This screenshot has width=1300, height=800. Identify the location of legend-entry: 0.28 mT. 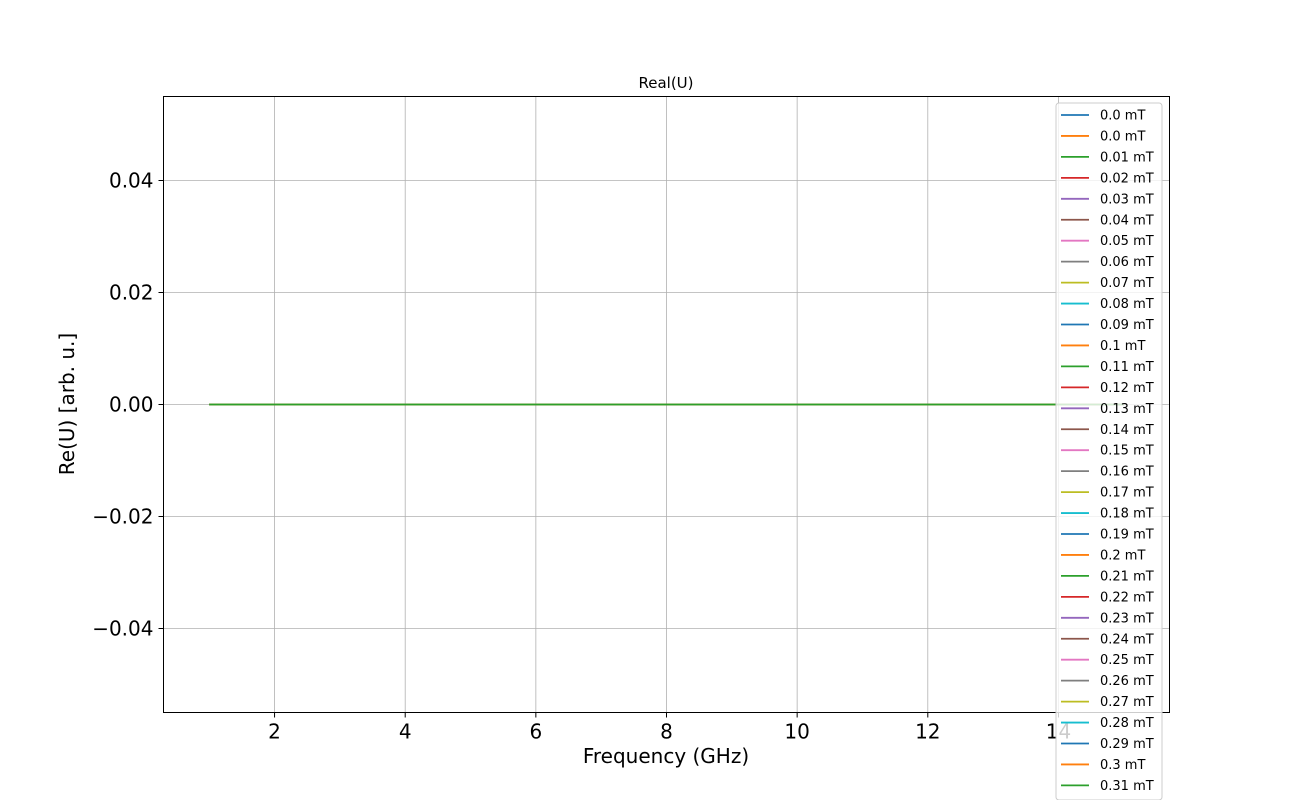
(1127, 723).